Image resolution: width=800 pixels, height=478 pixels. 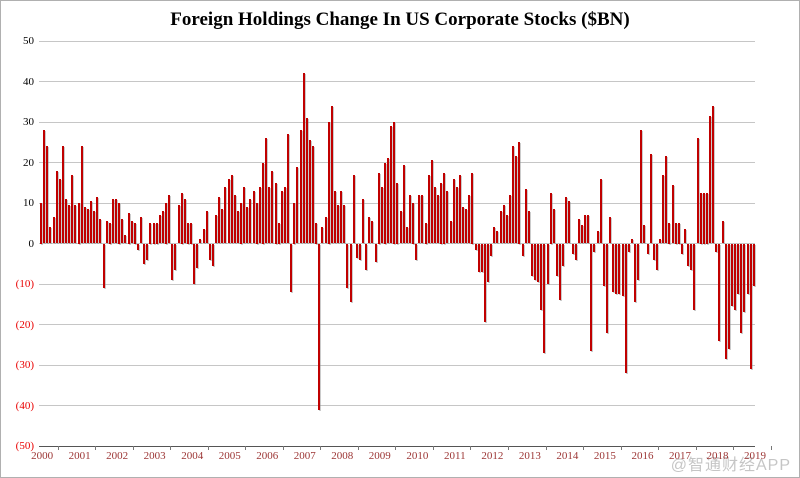 What do you see at coordinates (28, 162) in the screenshot?
I see `y-axis-tick-label: 20` at bounding box center [28, 162].